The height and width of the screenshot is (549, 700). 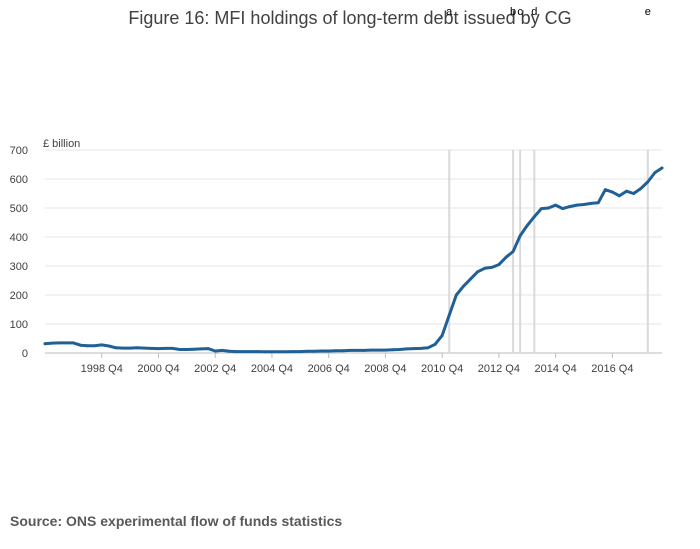 What do you see at coordinates (19, 267) in the screenshot?
I see `y-tick-label: 300` at bounding box center [19, 267].